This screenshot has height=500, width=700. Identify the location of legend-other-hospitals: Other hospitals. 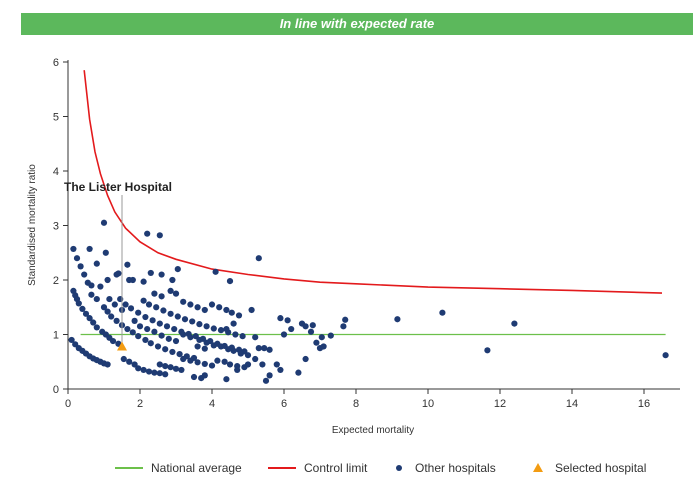
(445, 468).